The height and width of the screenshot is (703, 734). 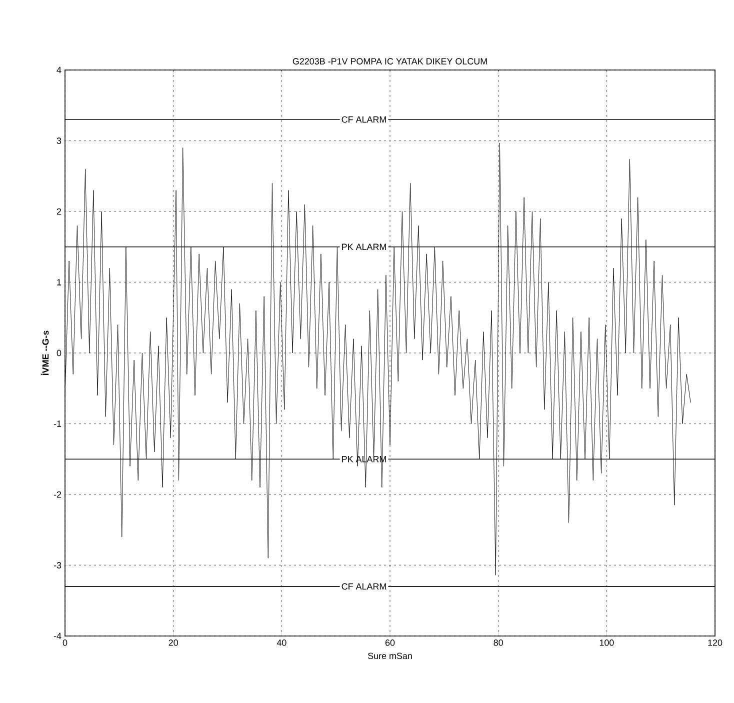 I want to click on y-tick-label: 3, so click(x=59, y=141).